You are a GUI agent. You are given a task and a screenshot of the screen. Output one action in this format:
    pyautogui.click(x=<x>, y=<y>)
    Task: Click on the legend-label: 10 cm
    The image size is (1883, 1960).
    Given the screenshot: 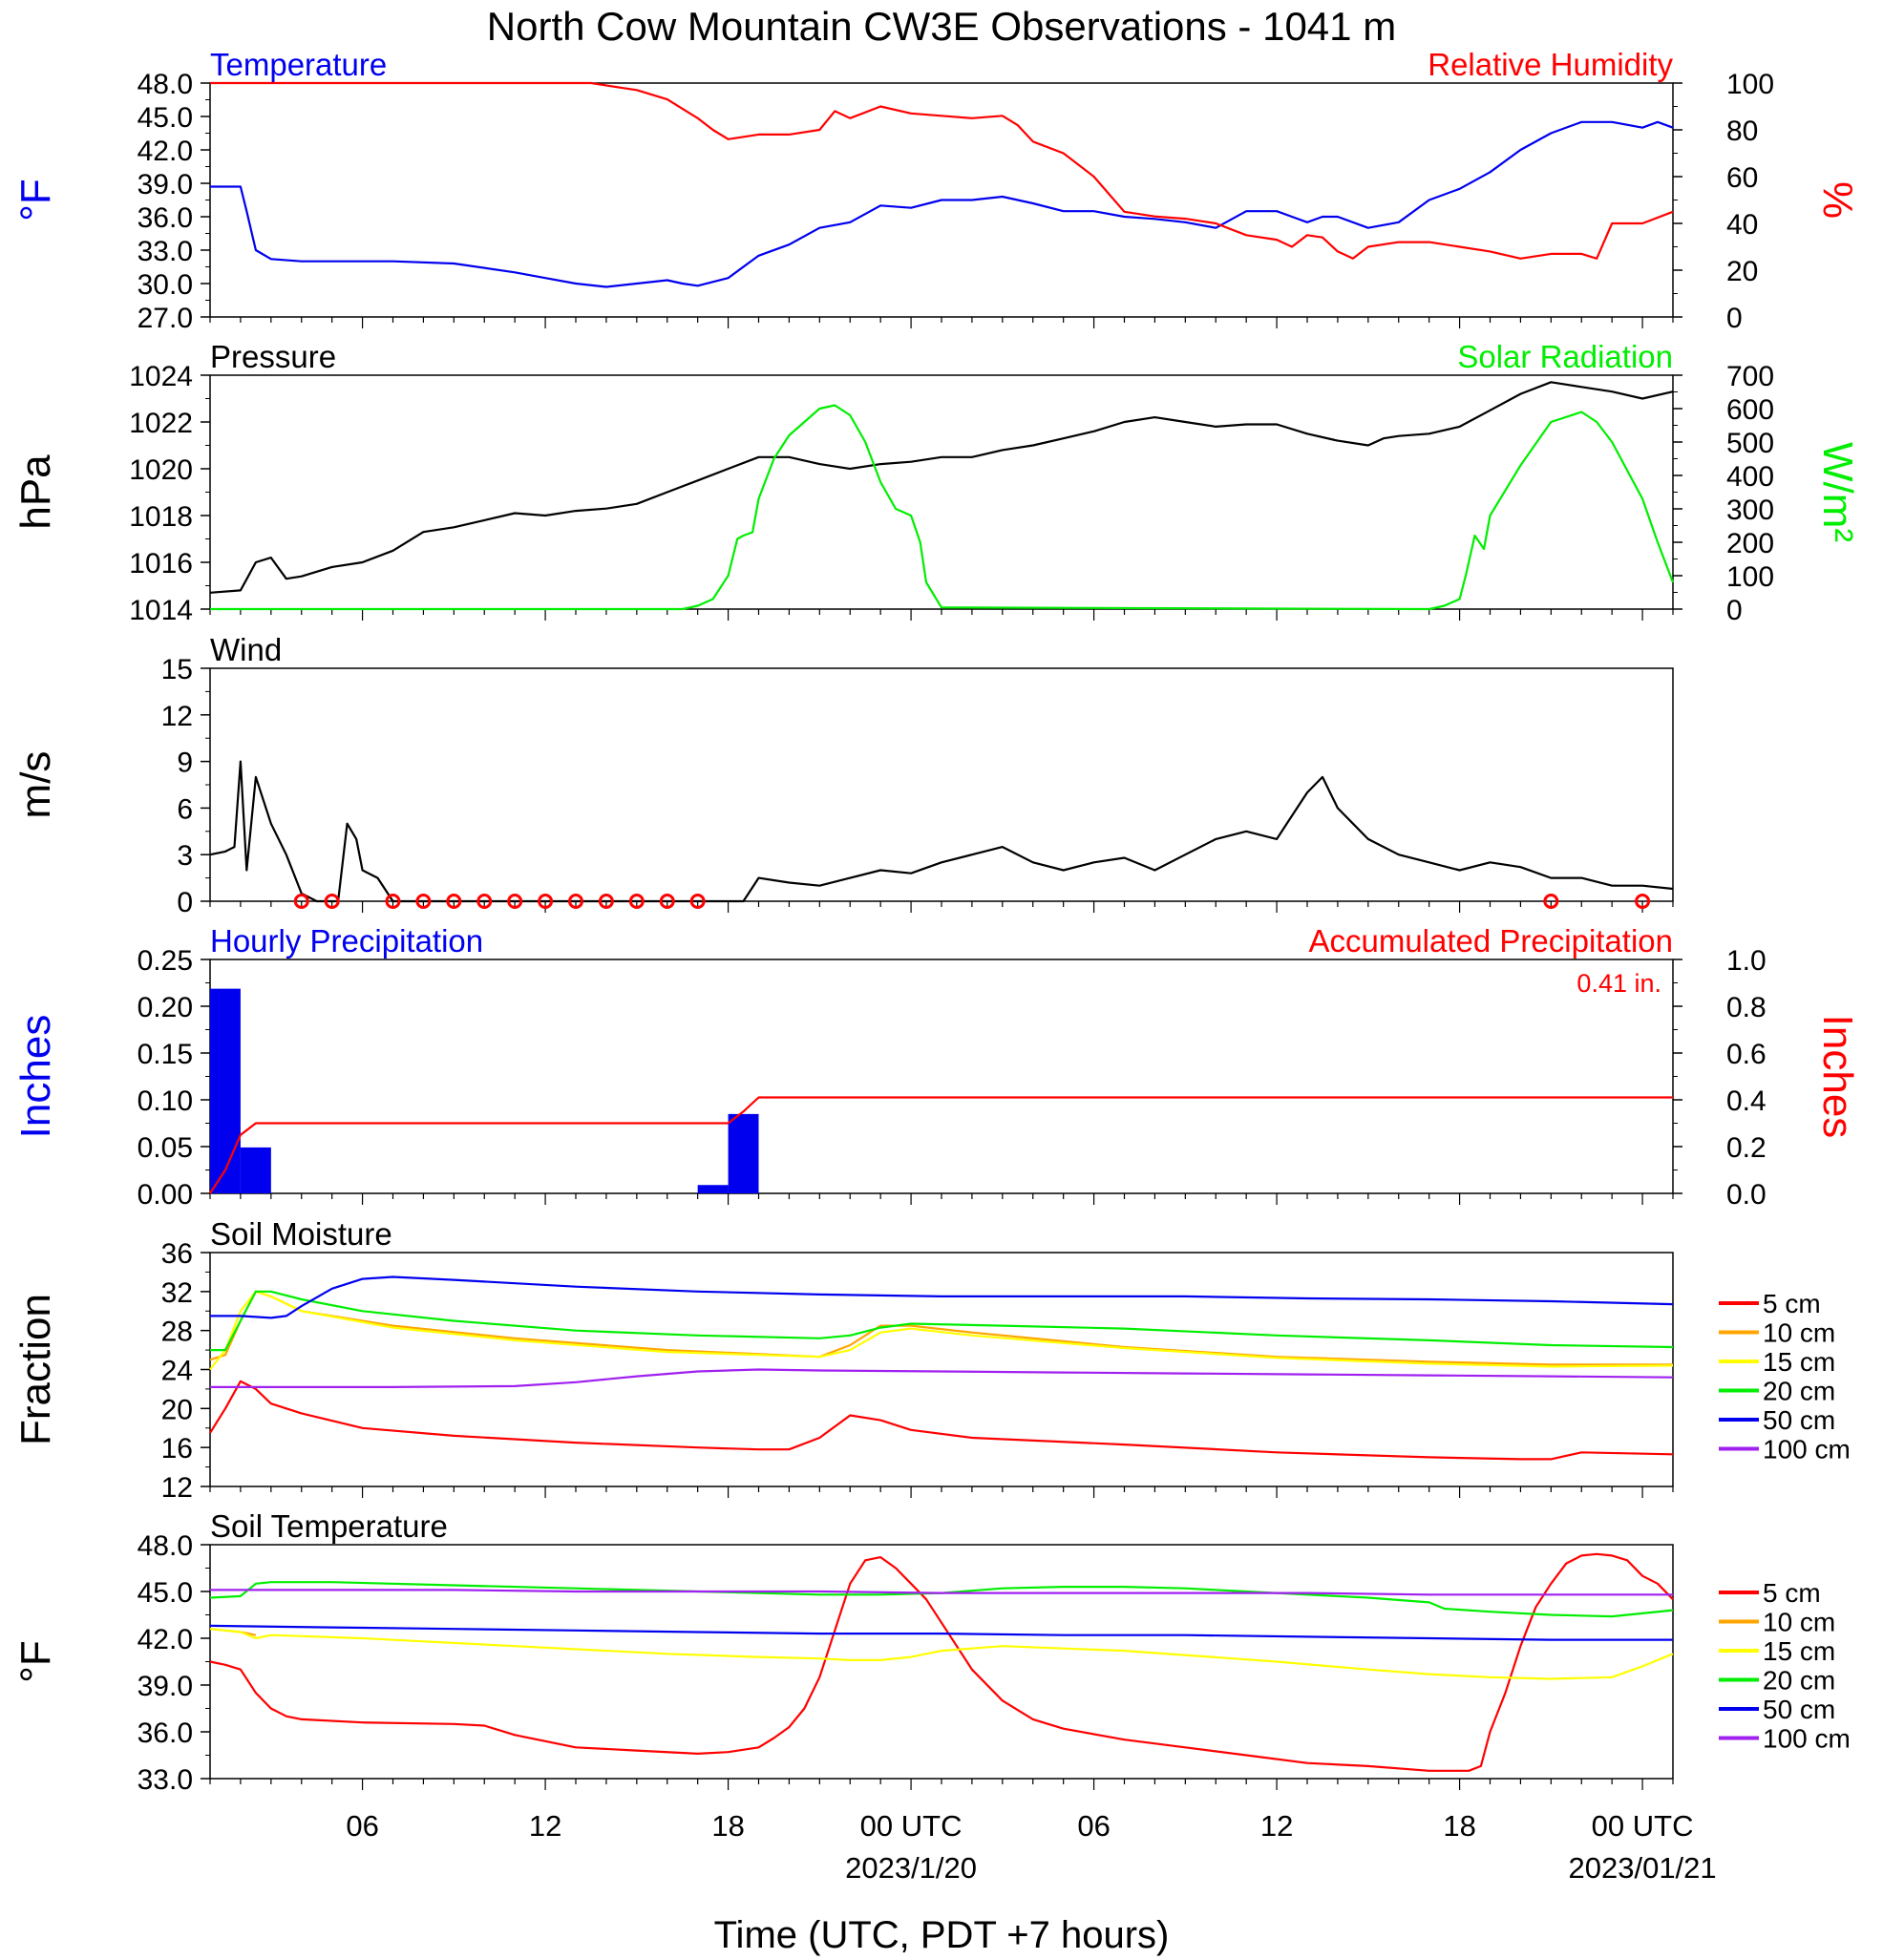 What is the action you would take?
    pyautogui.click(x=1799, y=1622)
    